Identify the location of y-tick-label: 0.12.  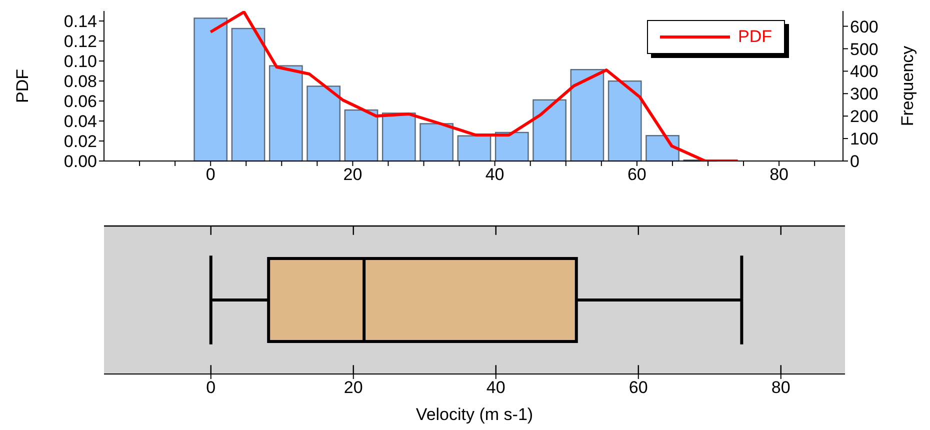
(80, 42).